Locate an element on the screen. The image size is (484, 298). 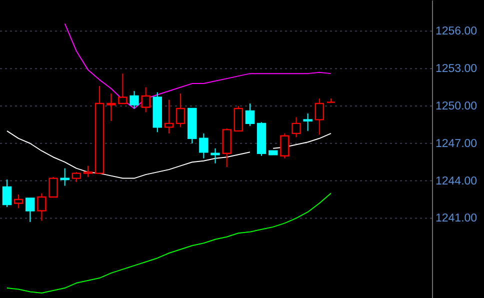
y-tick-label: 1247.00 is located at coordinates (457, 144).